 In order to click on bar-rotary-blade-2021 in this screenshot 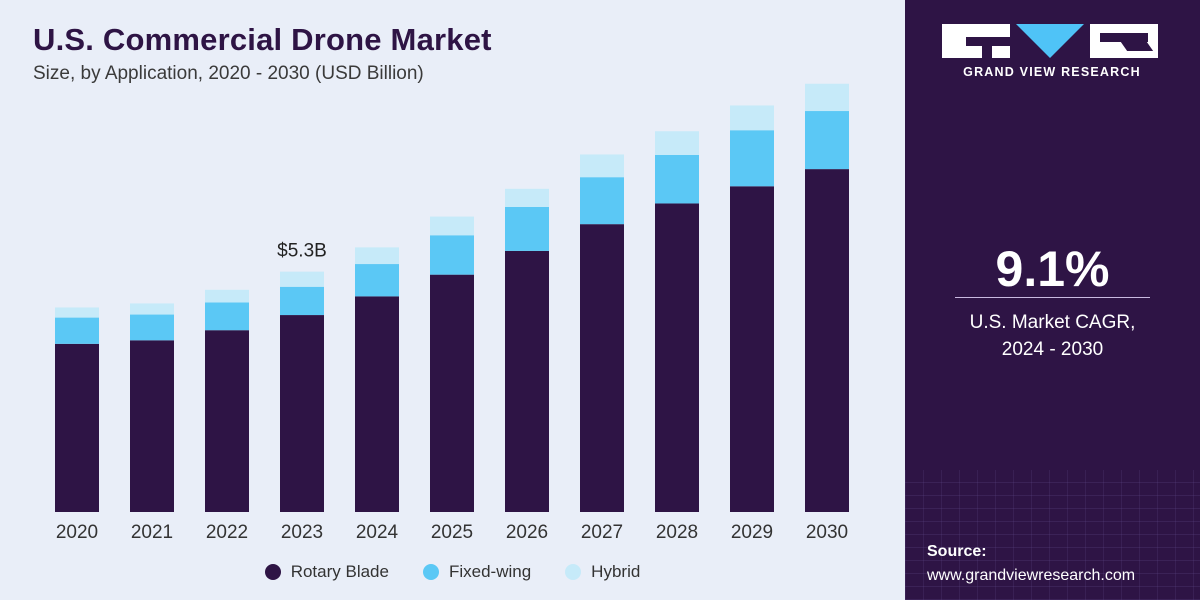, I will do `click(152, 426)`.